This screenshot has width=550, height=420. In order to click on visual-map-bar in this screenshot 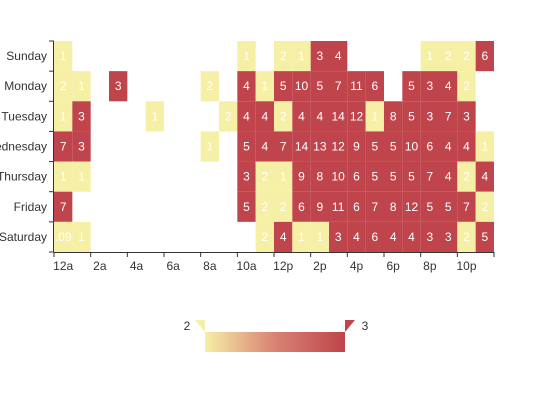, I will do `click(275, 342)`.